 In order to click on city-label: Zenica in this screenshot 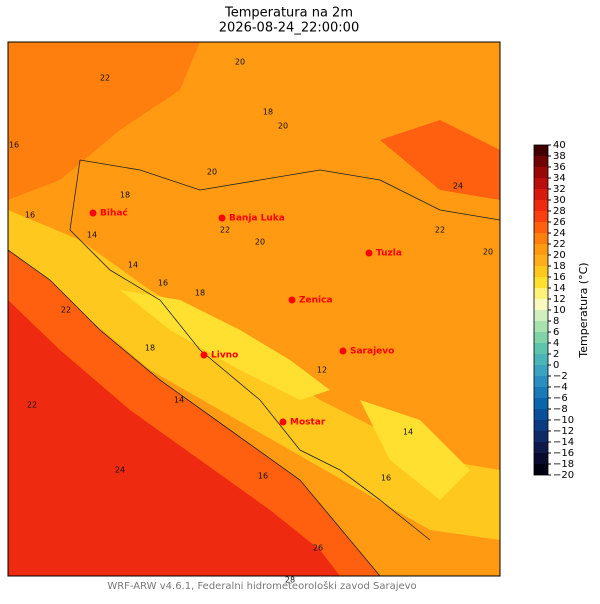, I will do `click(316, 301)`.